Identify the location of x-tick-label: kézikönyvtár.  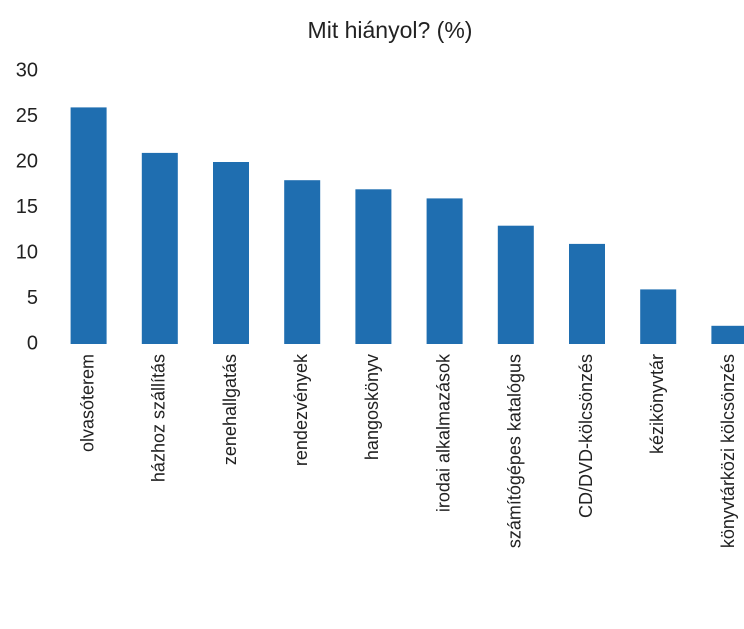
(657, 404).